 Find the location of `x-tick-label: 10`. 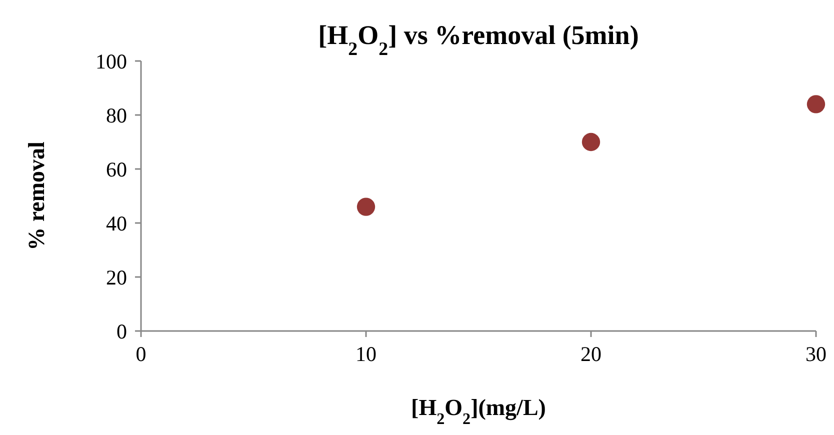

x-tick-label: 10 is located at coordinates (366, 354).